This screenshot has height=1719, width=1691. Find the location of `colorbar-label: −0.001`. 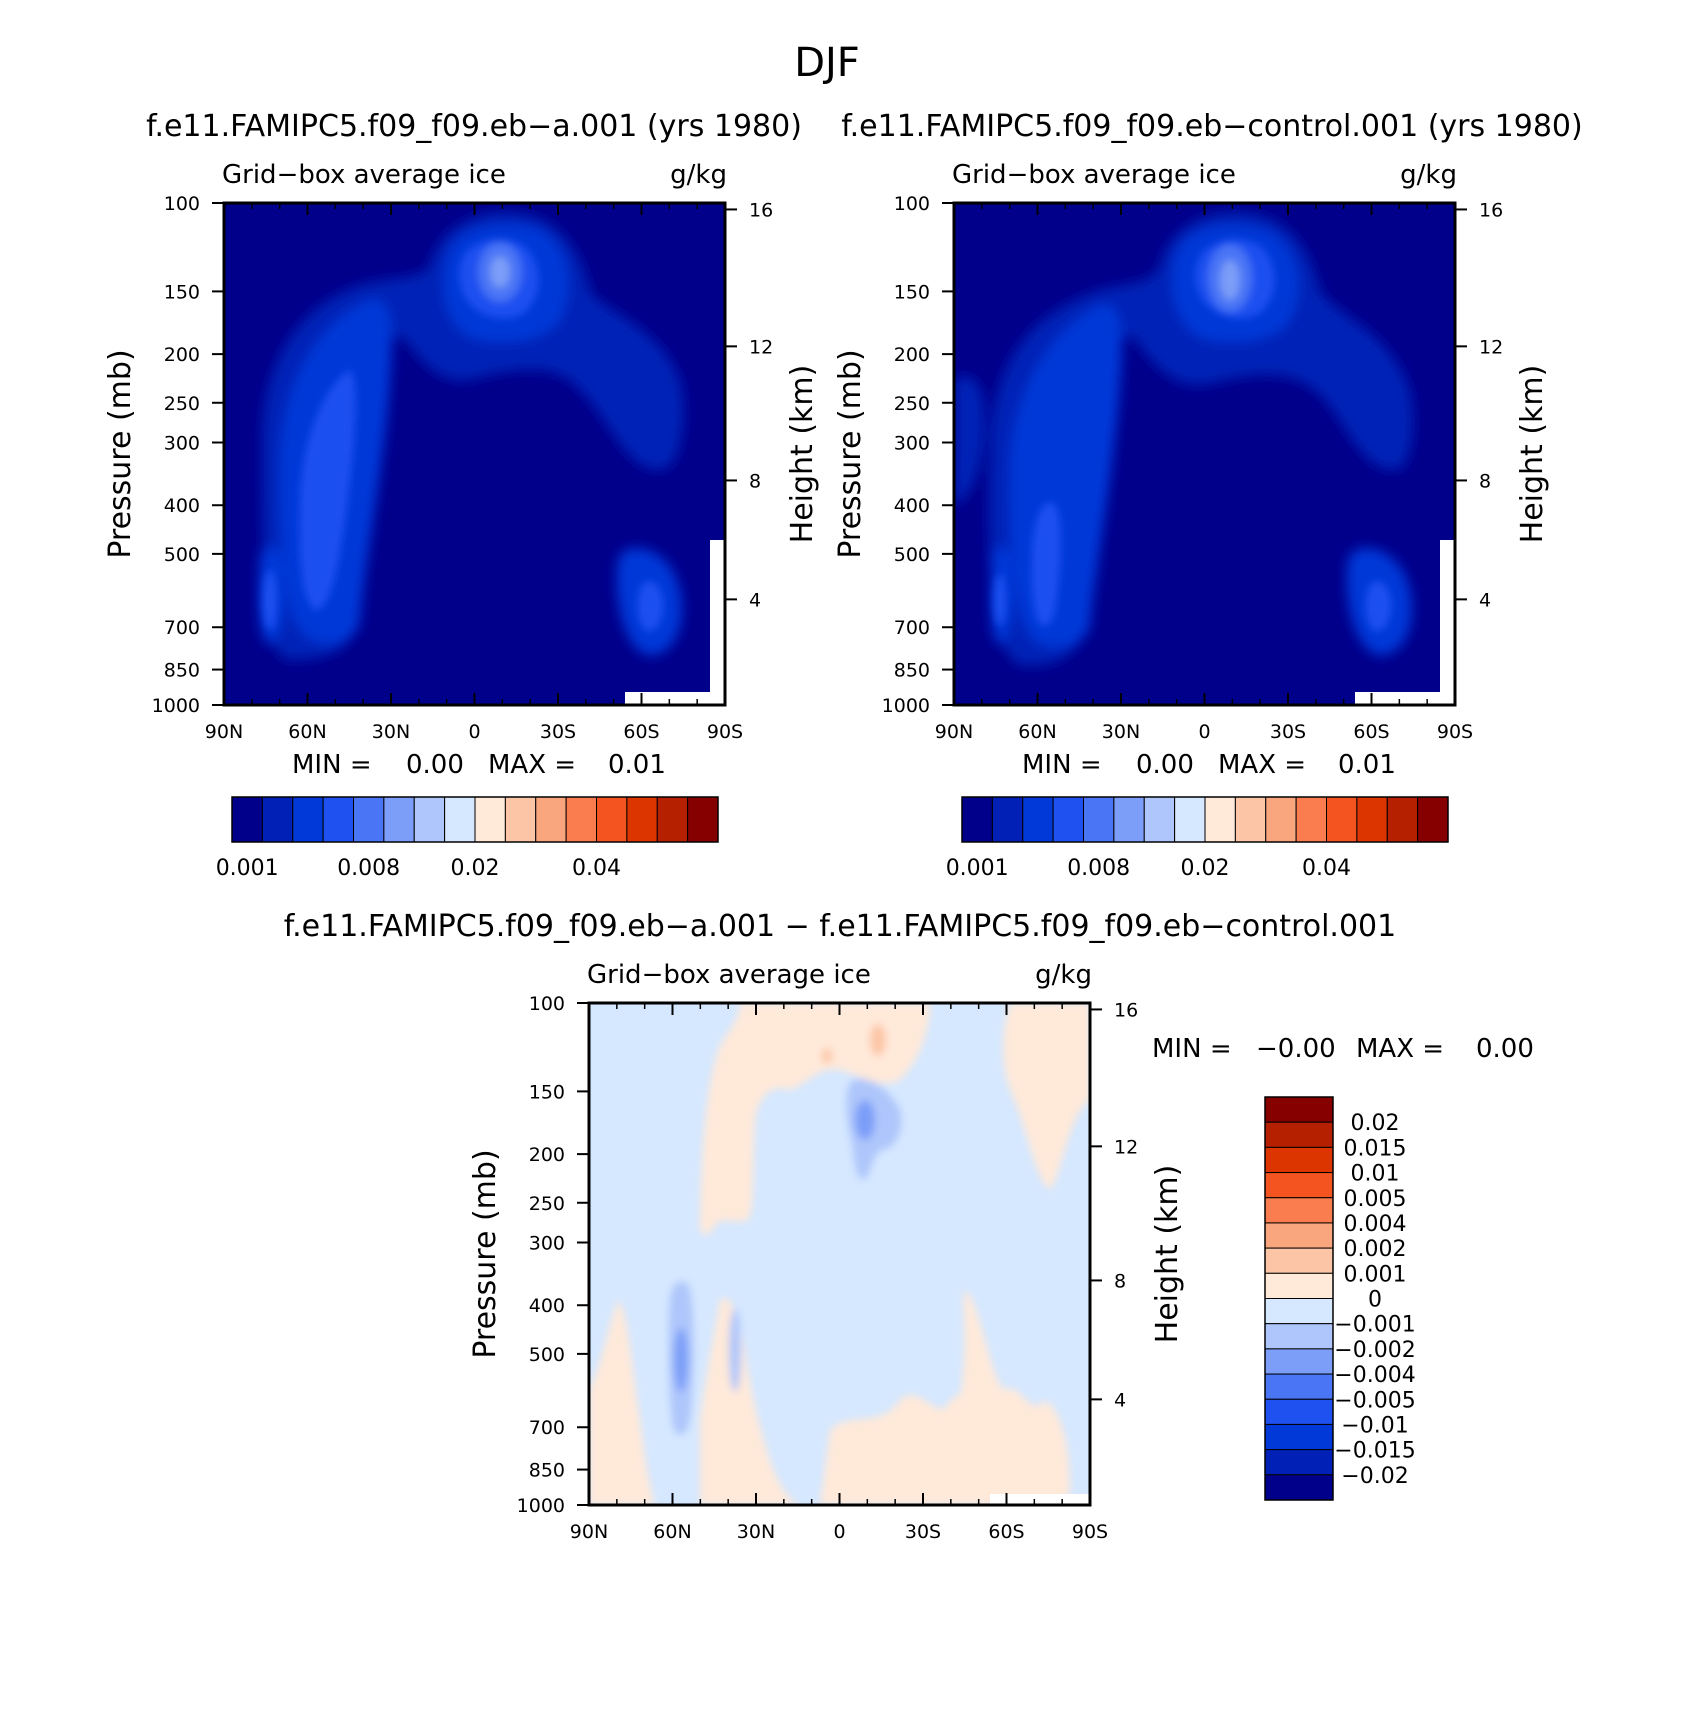

colorbar-label: −0.001 is located at coordinates (1374, 1325).